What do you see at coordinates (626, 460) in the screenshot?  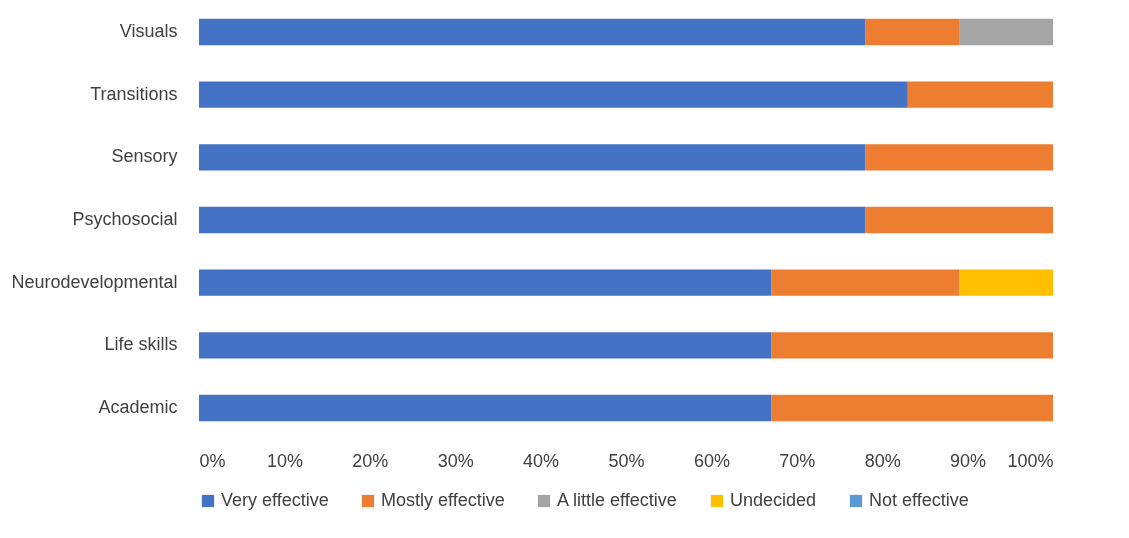 I see `x-tick-label: 50%` at bounding box center [626, 460].